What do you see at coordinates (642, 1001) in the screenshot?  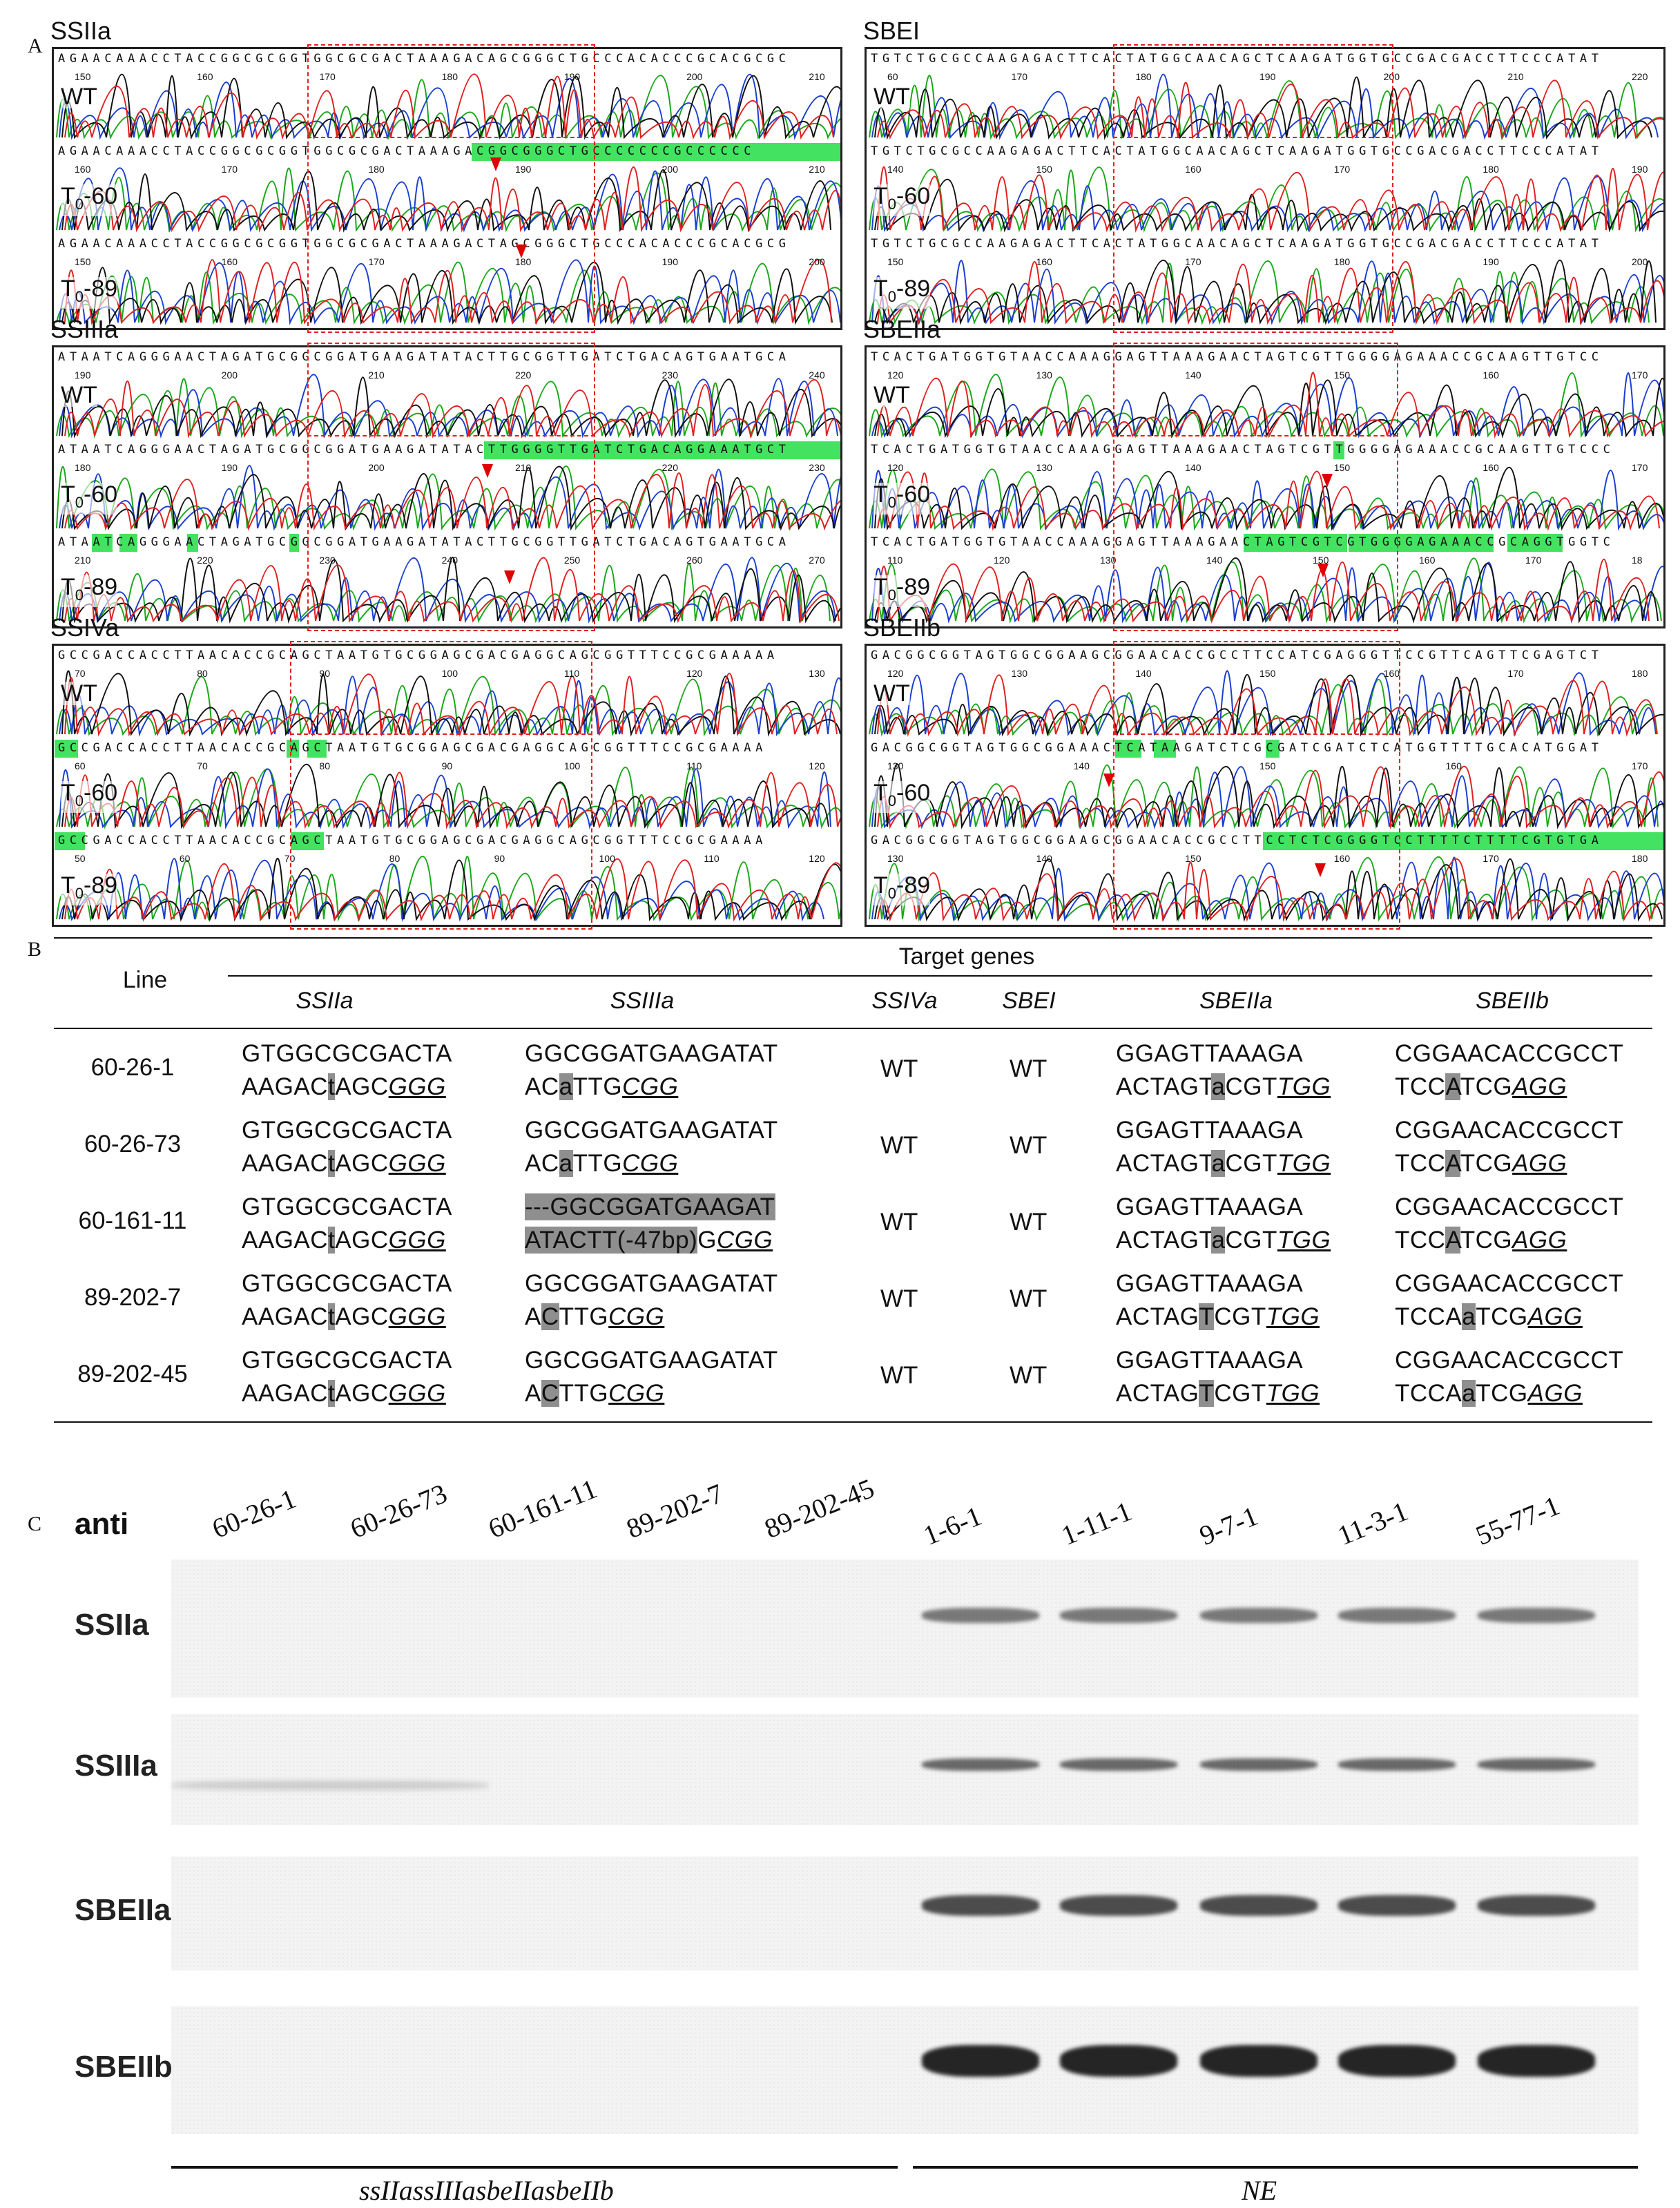 I see `gene-header-ssiiia: SSIIIa` at bounding box center [642, 1001].